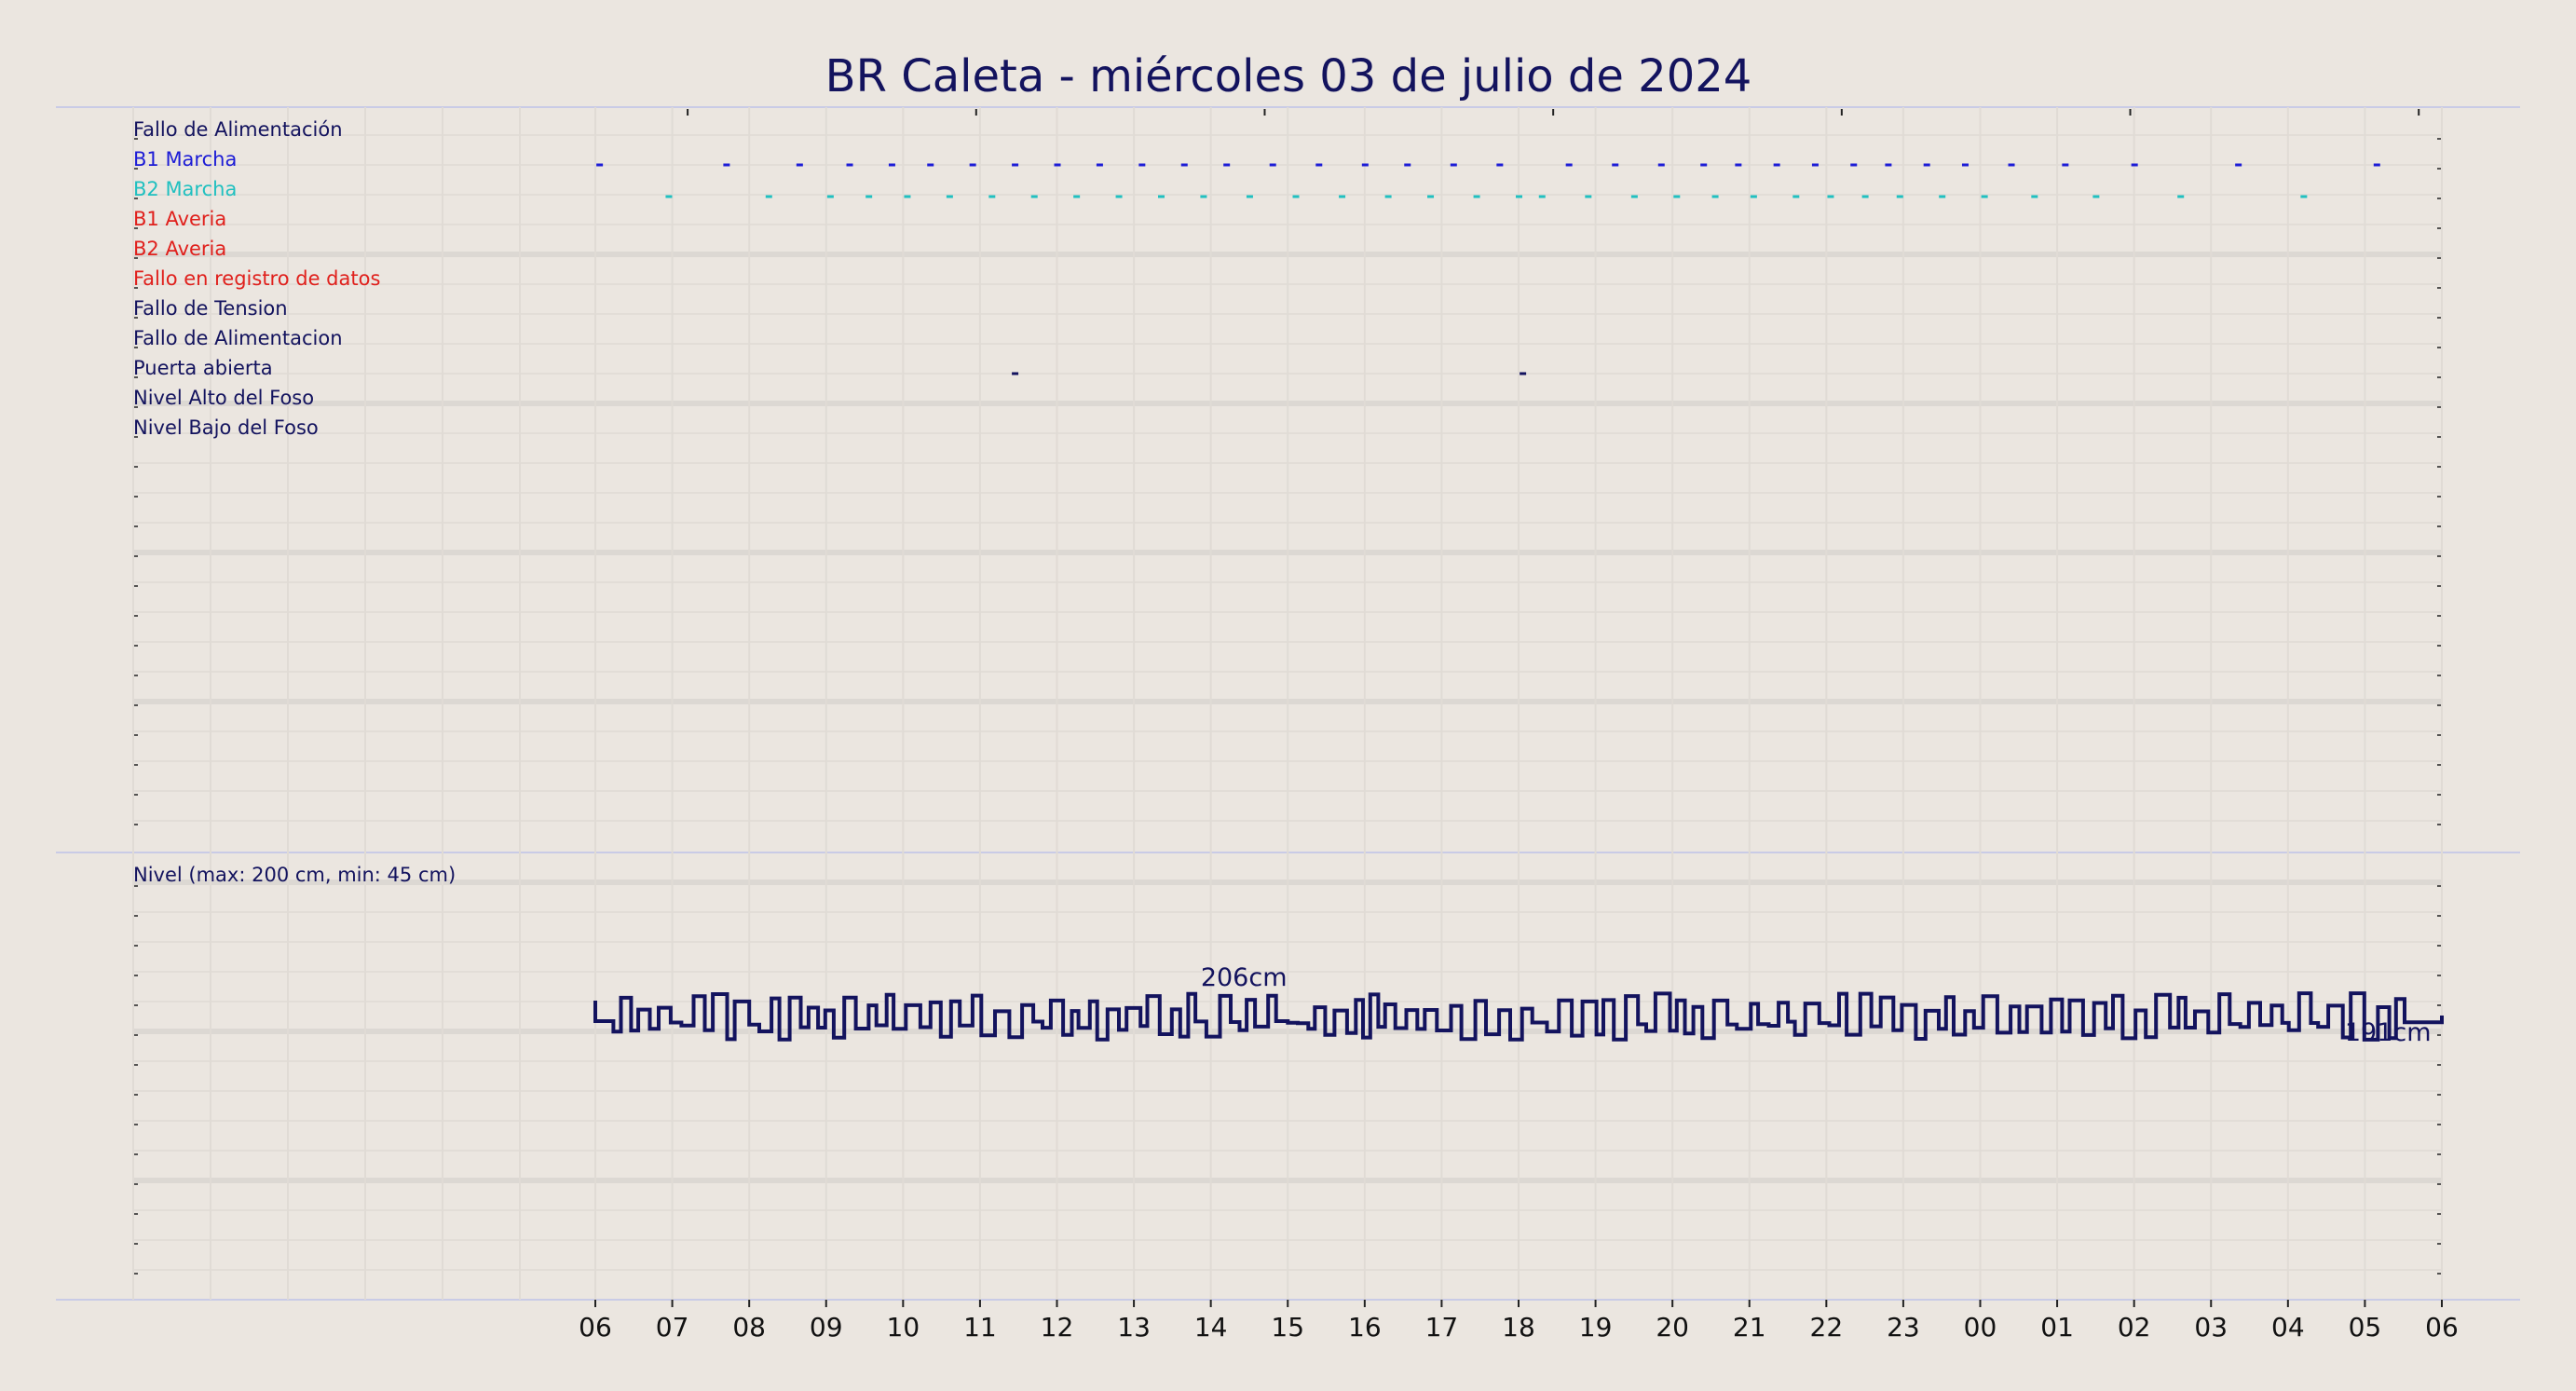 The image size is (2576, 1391). Describe the element at coordinates (1488, 269) in the screenshot. I see `event-marks` at that location.